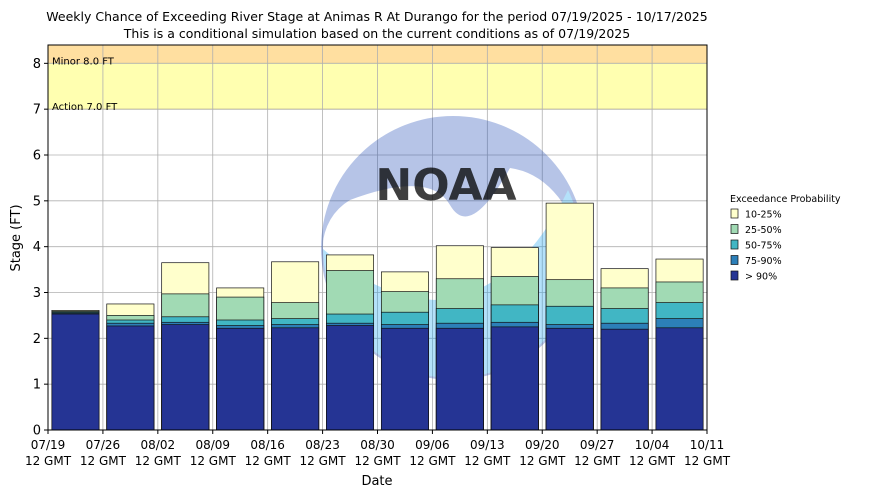  What do you see at coordinates (37, 156) in the screenshot?
I see `y-tick-label-6: 6` at bounding box center [37, 156].